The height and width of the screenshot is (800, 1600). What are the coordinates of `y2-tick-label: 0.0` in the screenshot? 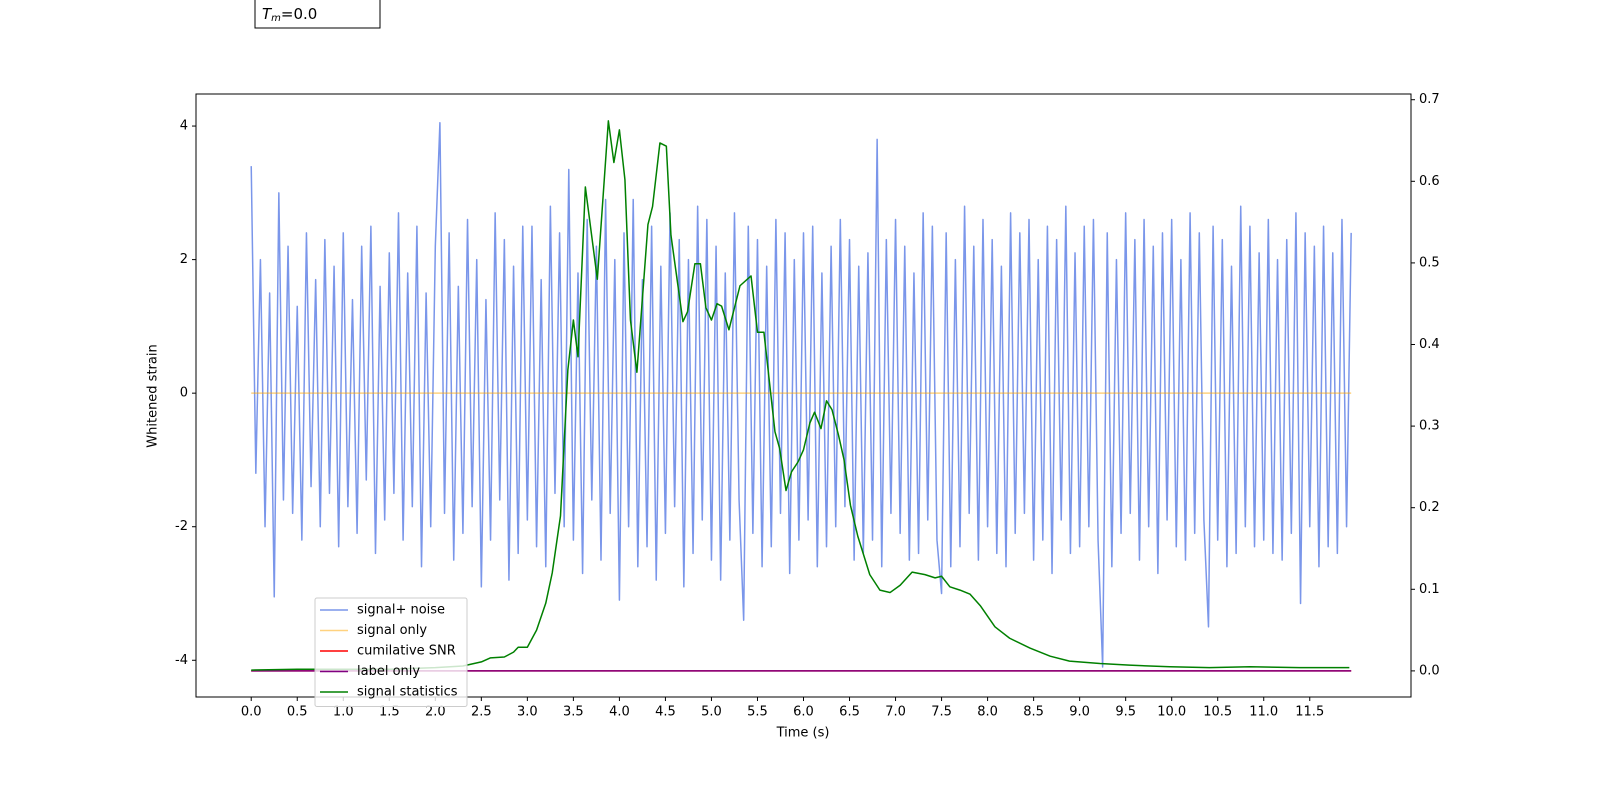 It's located at (1429, 670).